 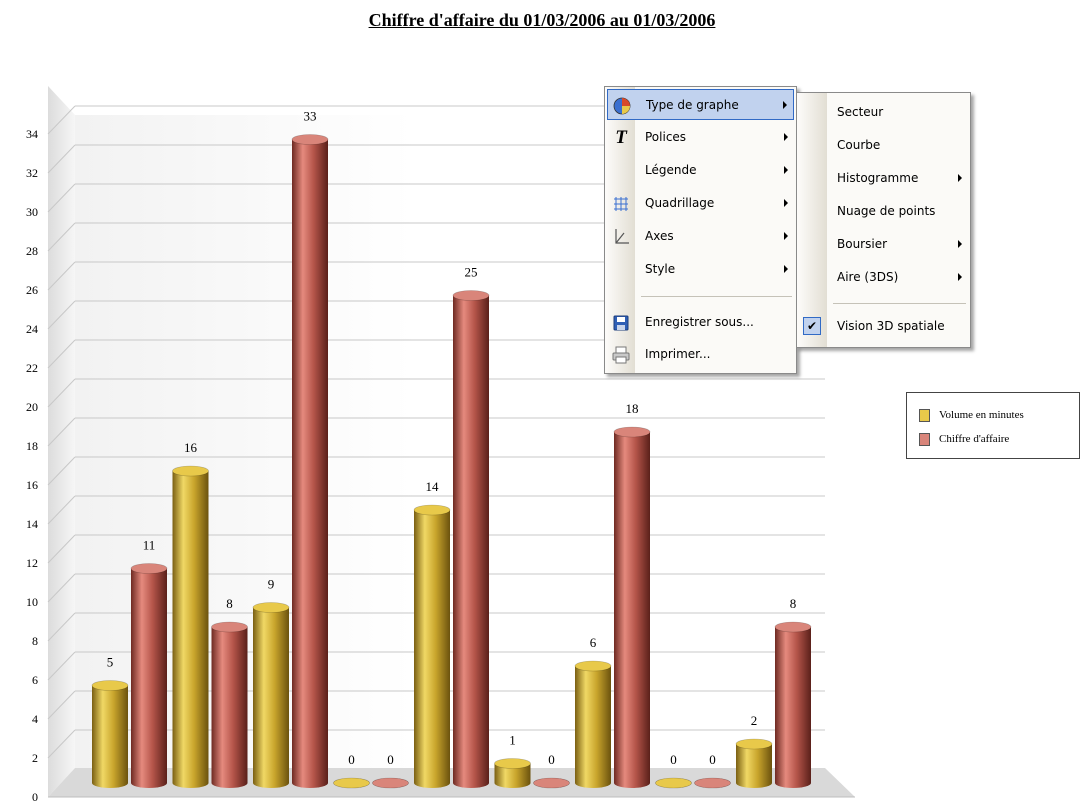 What do you see at coordinates (981, 415) in the screenshot?
I see `legend-label-volume: Volume en minutes` at bounding box center [981, 415].